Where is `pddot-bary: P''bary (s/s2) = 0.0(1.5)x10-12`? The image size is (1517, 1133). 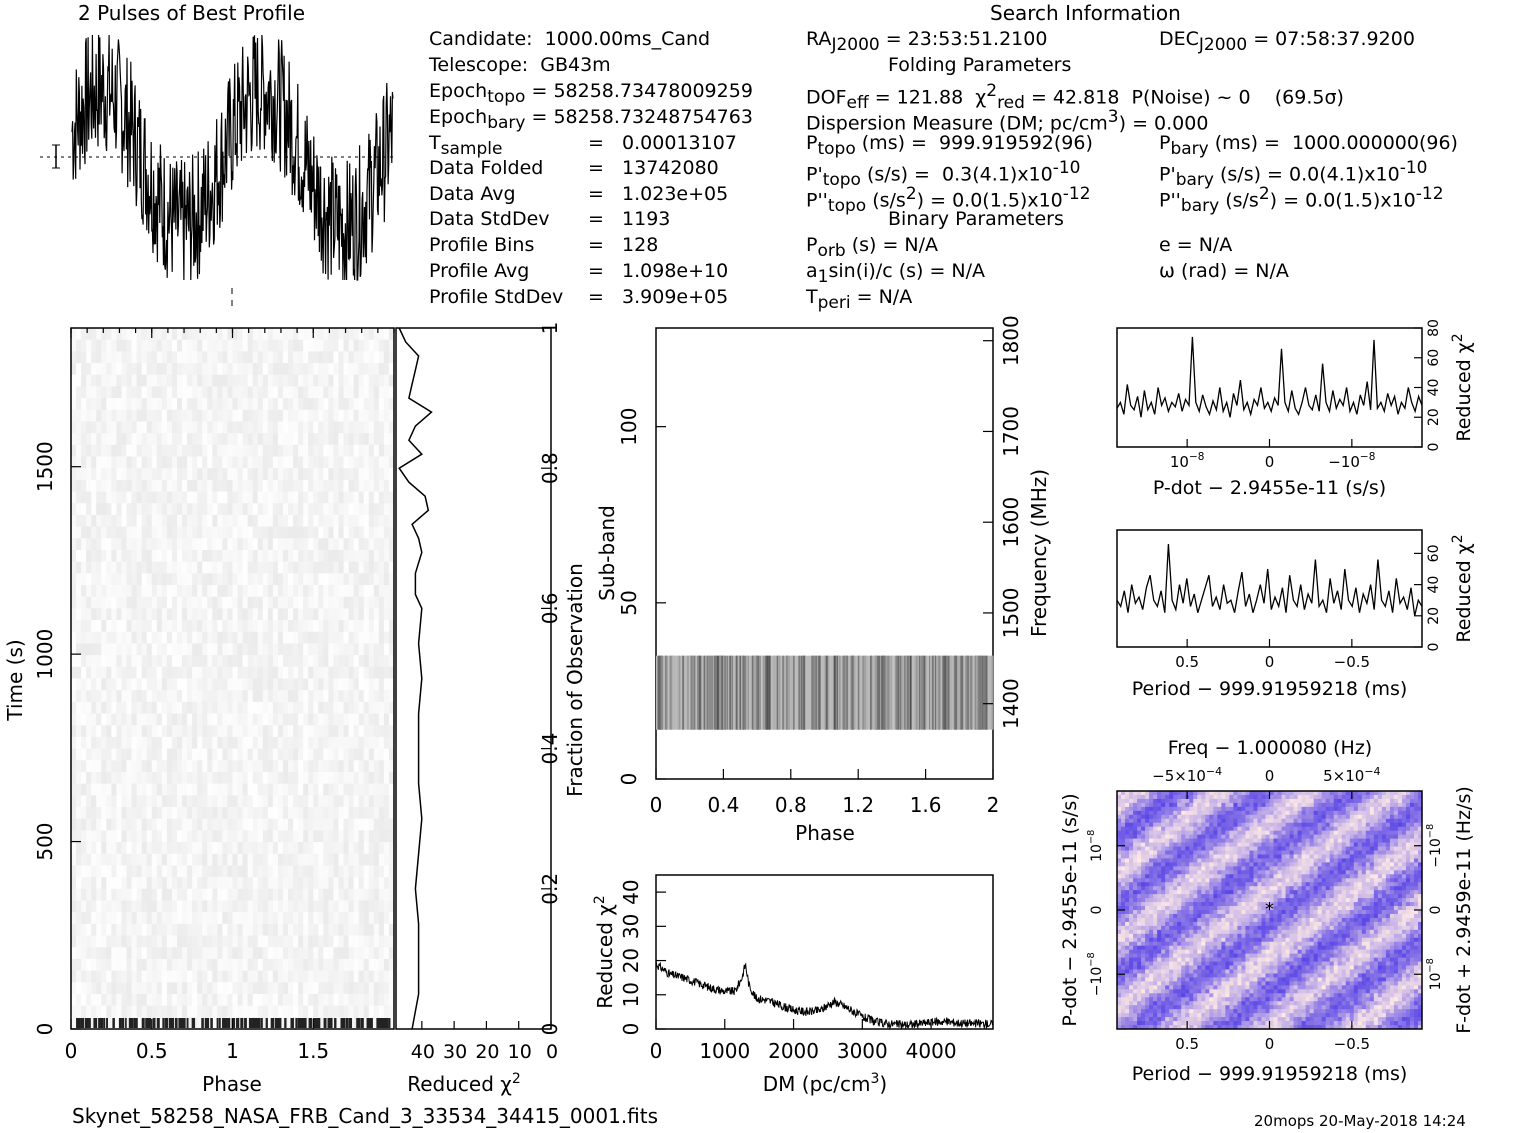
pddot-bary: P''bary (s/s2) = 0.0(1.5)x10-12 is located at coordinates (1301, 200).